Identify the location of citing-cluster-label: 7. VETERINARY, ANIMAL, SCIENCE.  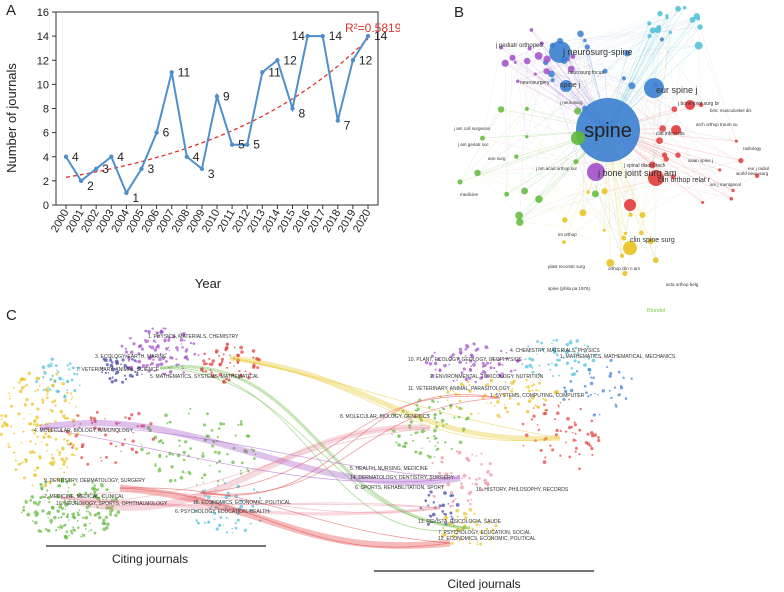
(118, 370).